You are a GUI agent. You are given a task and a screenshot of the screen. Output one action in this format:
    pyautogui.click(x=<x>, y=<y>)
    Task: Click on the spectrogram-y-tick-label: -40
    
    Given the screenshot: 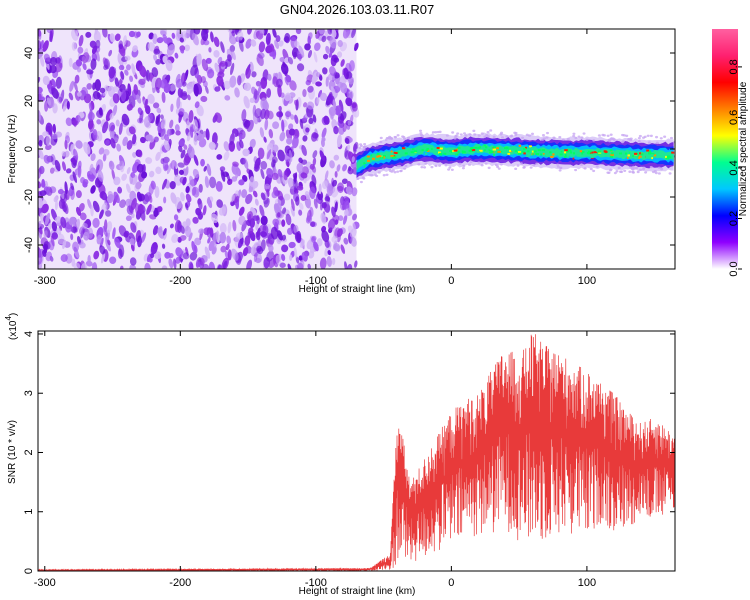 What is the action you would take?
    pyautogui.click(x=29, y=245)
    